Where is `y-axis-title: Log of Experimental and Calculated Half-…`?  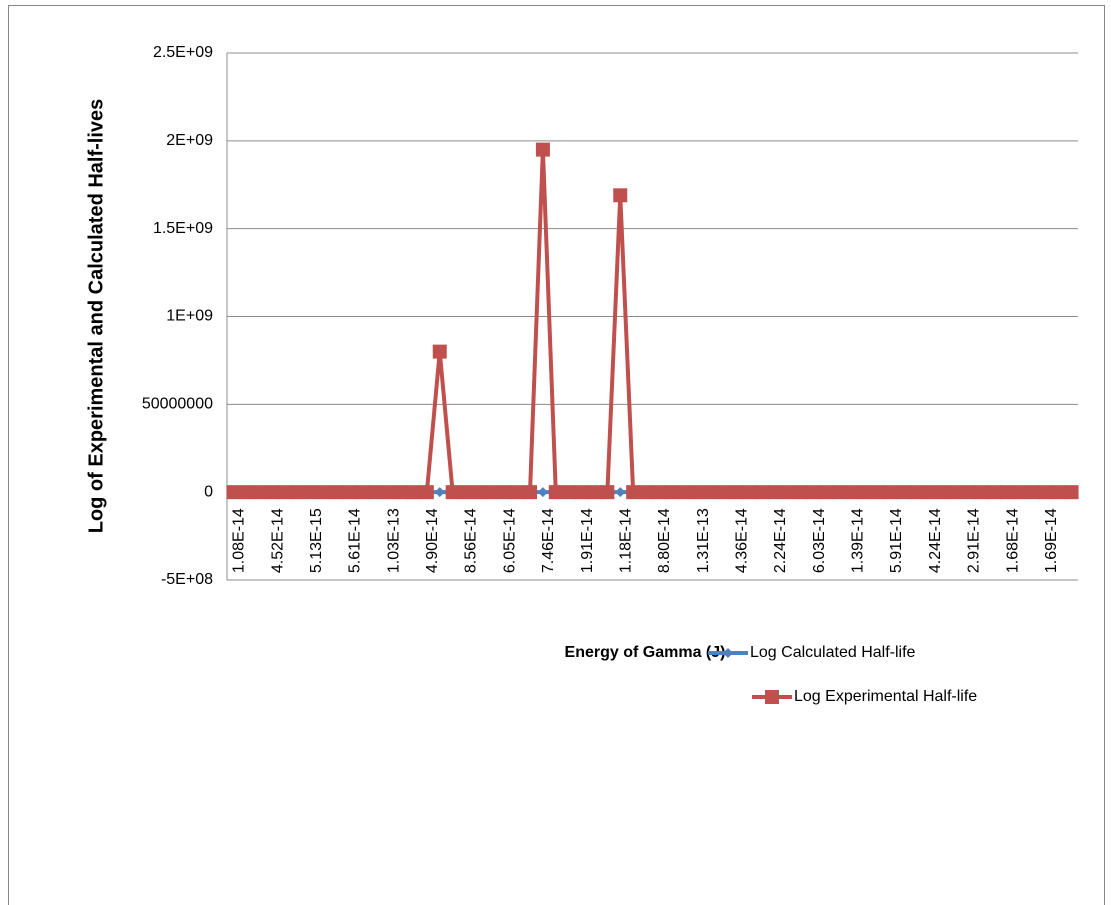 y-axis-title: Log of Experimental and Calculated Half-… is located at coordinates (96, 316).